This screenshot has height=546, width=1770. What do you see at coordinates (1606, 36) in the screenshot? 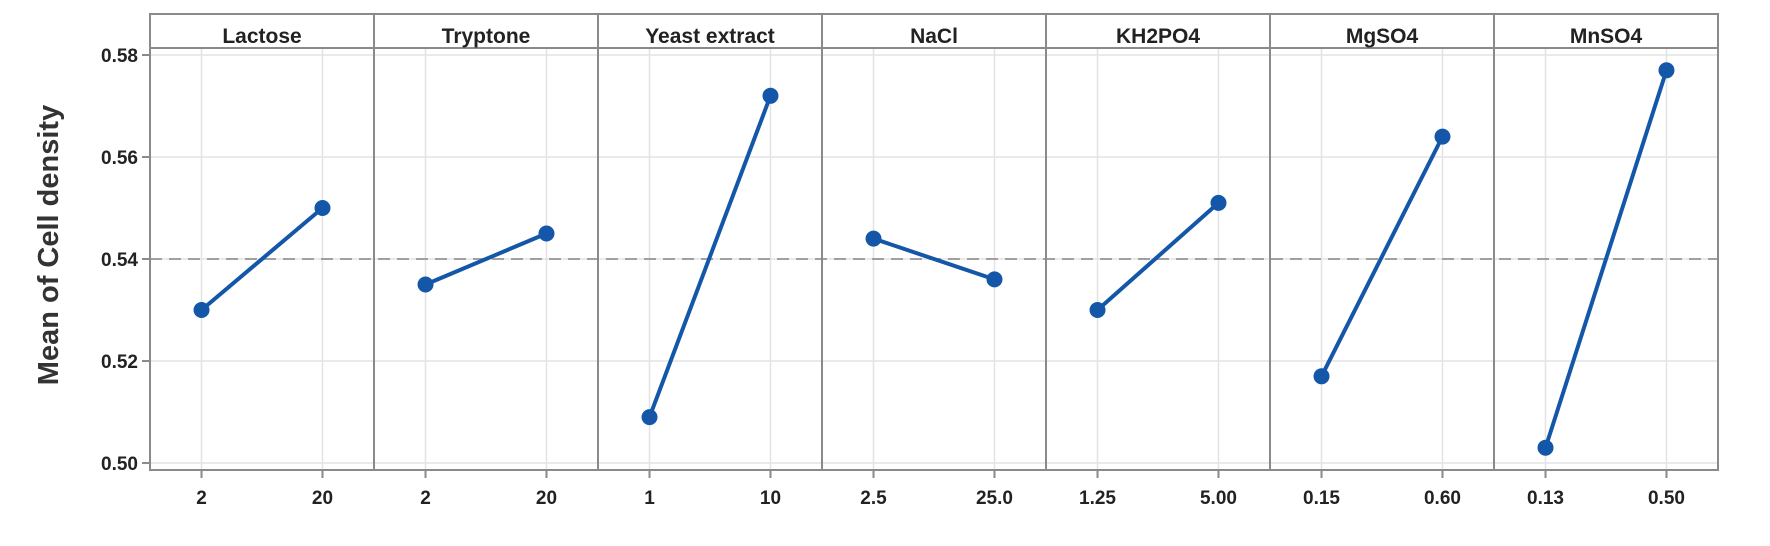
I see `panel-title: MnSO4` at bounding box center [1606, 36].